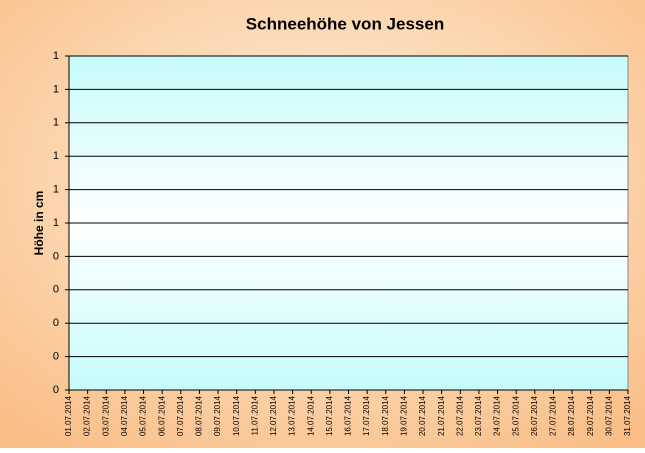 The height and width of the screenshot is (453, 645). Describe the element at coordinates (124, 415) in the screenshot. I see `x-tick-label: 04.07.2014` at that location.